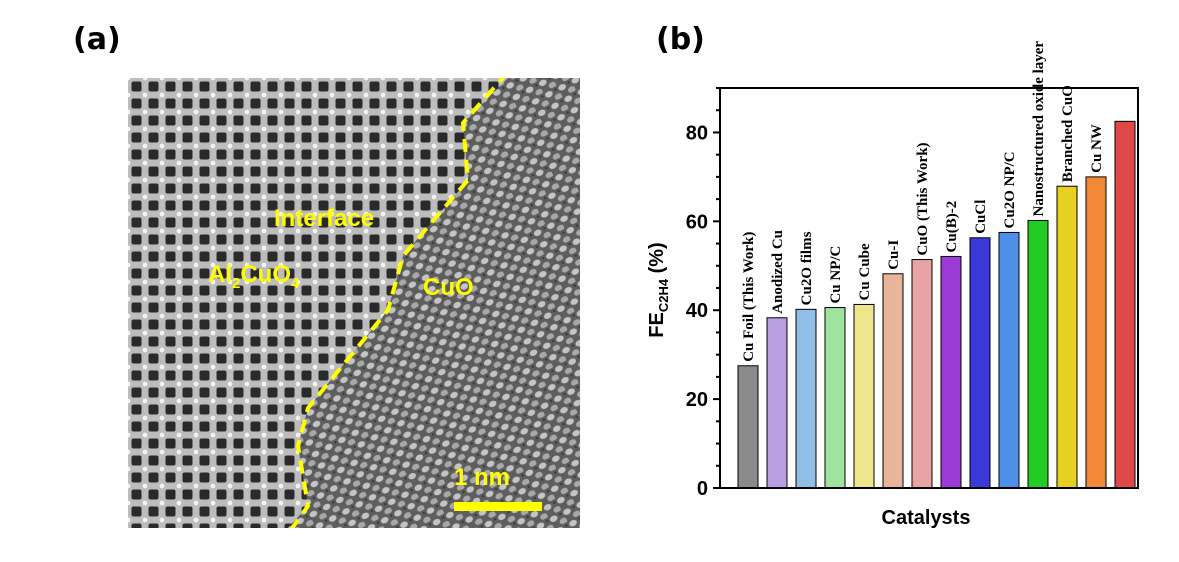  Describe the element at coordinates (778, 272) in the screenshot. I see `bar-label: Anodized Cu` at that location.